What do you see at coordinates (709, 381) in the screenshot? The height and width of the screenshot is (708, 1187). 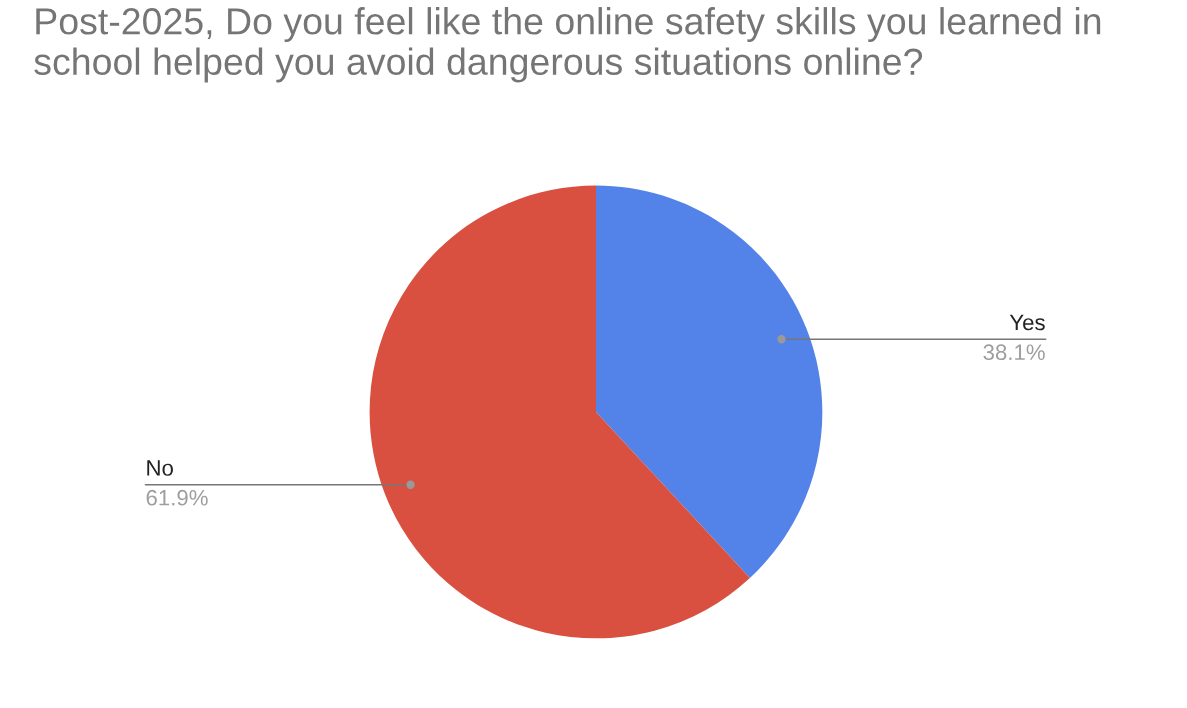 I see `pie-slice` at bounding box center [709, 381].